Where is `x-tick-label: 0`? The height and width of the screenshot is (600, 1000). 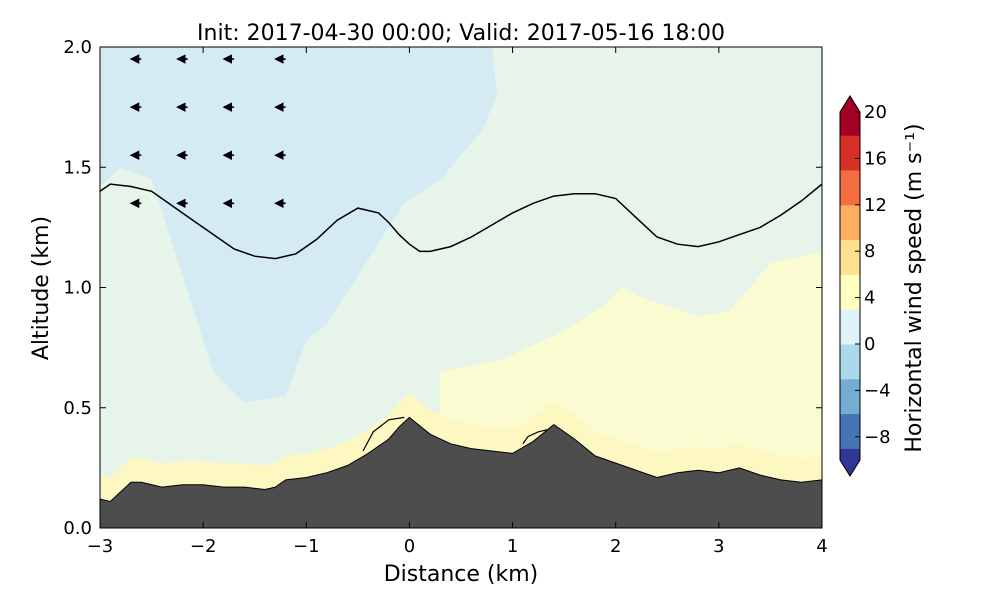 x-tick-label: 0 is located at coordinates (409, 546).